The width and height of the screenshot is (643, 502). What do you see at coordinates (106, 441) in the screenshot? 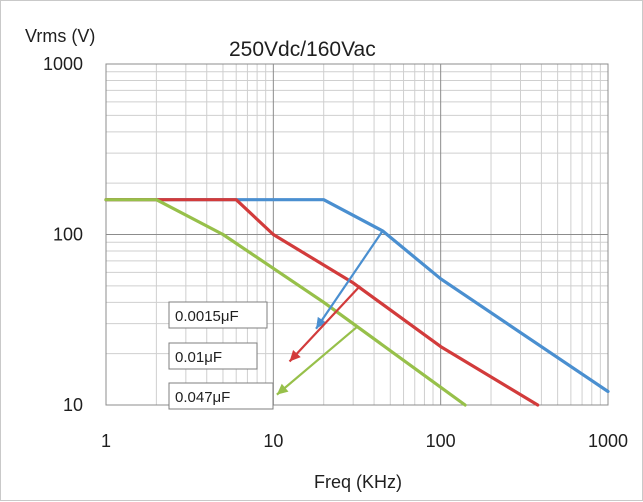
I see `x-tick-label: 1` at bounding box center [106, 441].